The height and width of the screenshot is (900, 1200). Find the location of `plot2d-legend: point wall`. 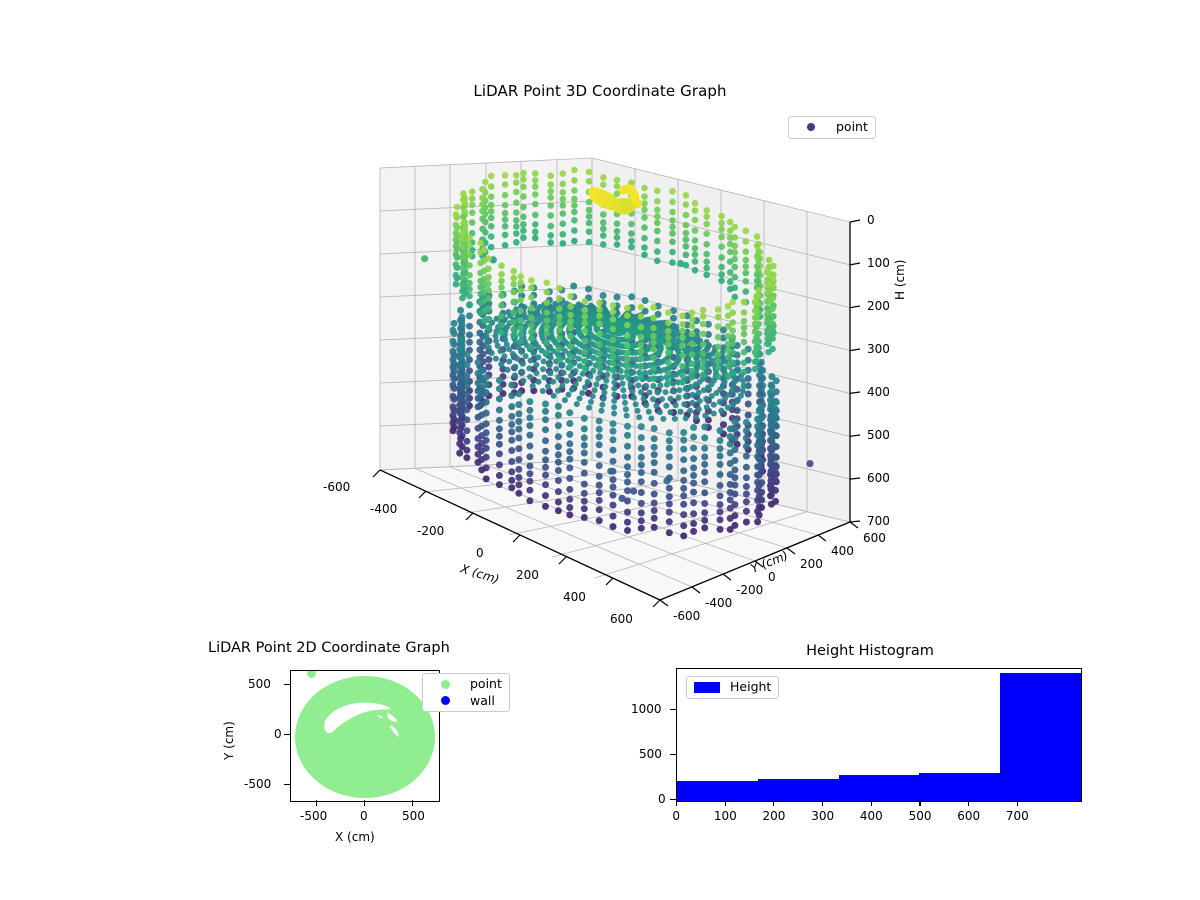

plot2d-legend: point wall is located at coordinates (466, 692).